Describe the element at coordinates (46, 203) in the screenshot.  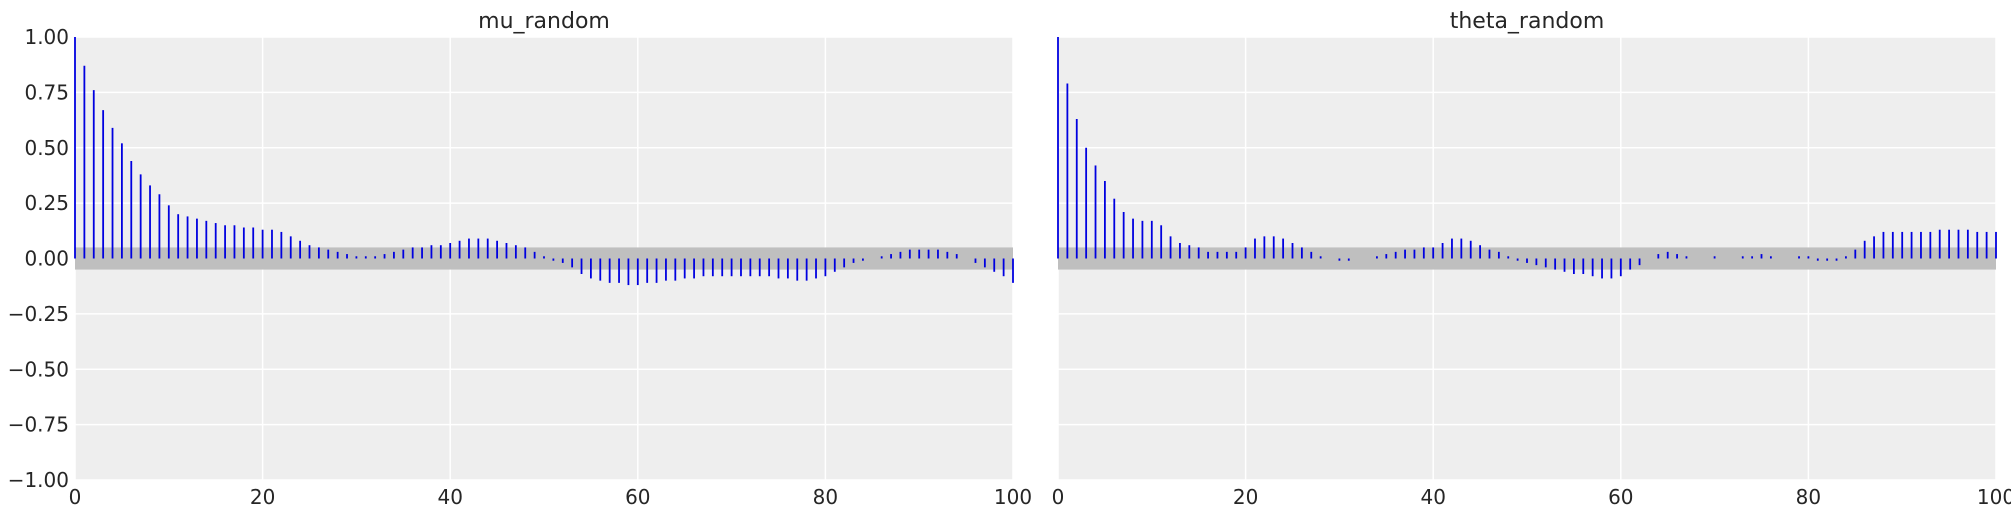
I see `y-tick-label: 0.25` at that location.